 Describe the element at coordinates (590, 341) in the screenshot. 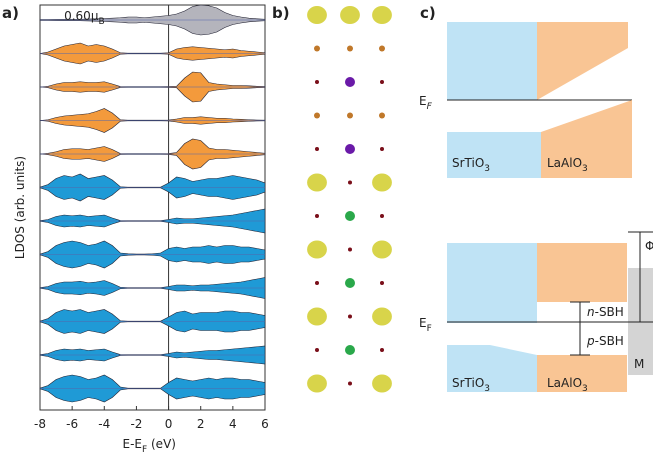

I see `p-sbh-label-main: p` at that location.